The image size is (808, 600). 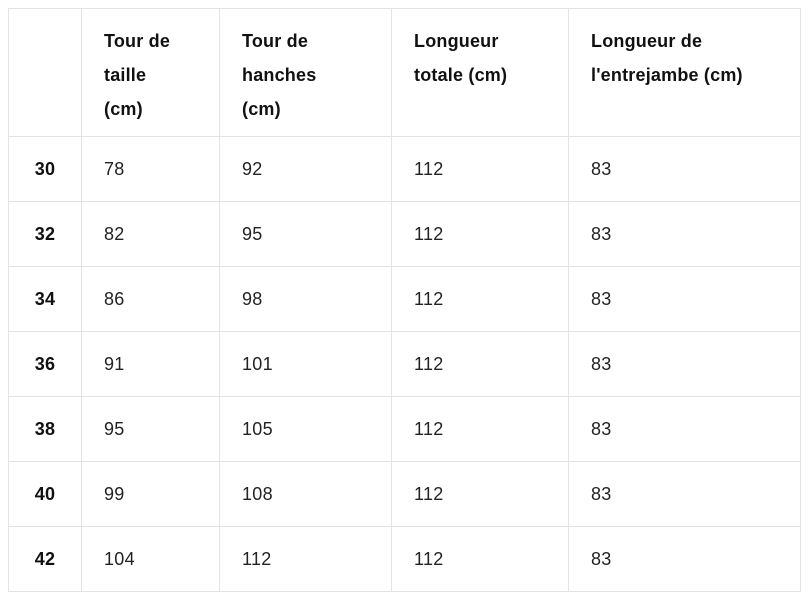 I want to click on size-label: 36, so click(x=45, y=364).